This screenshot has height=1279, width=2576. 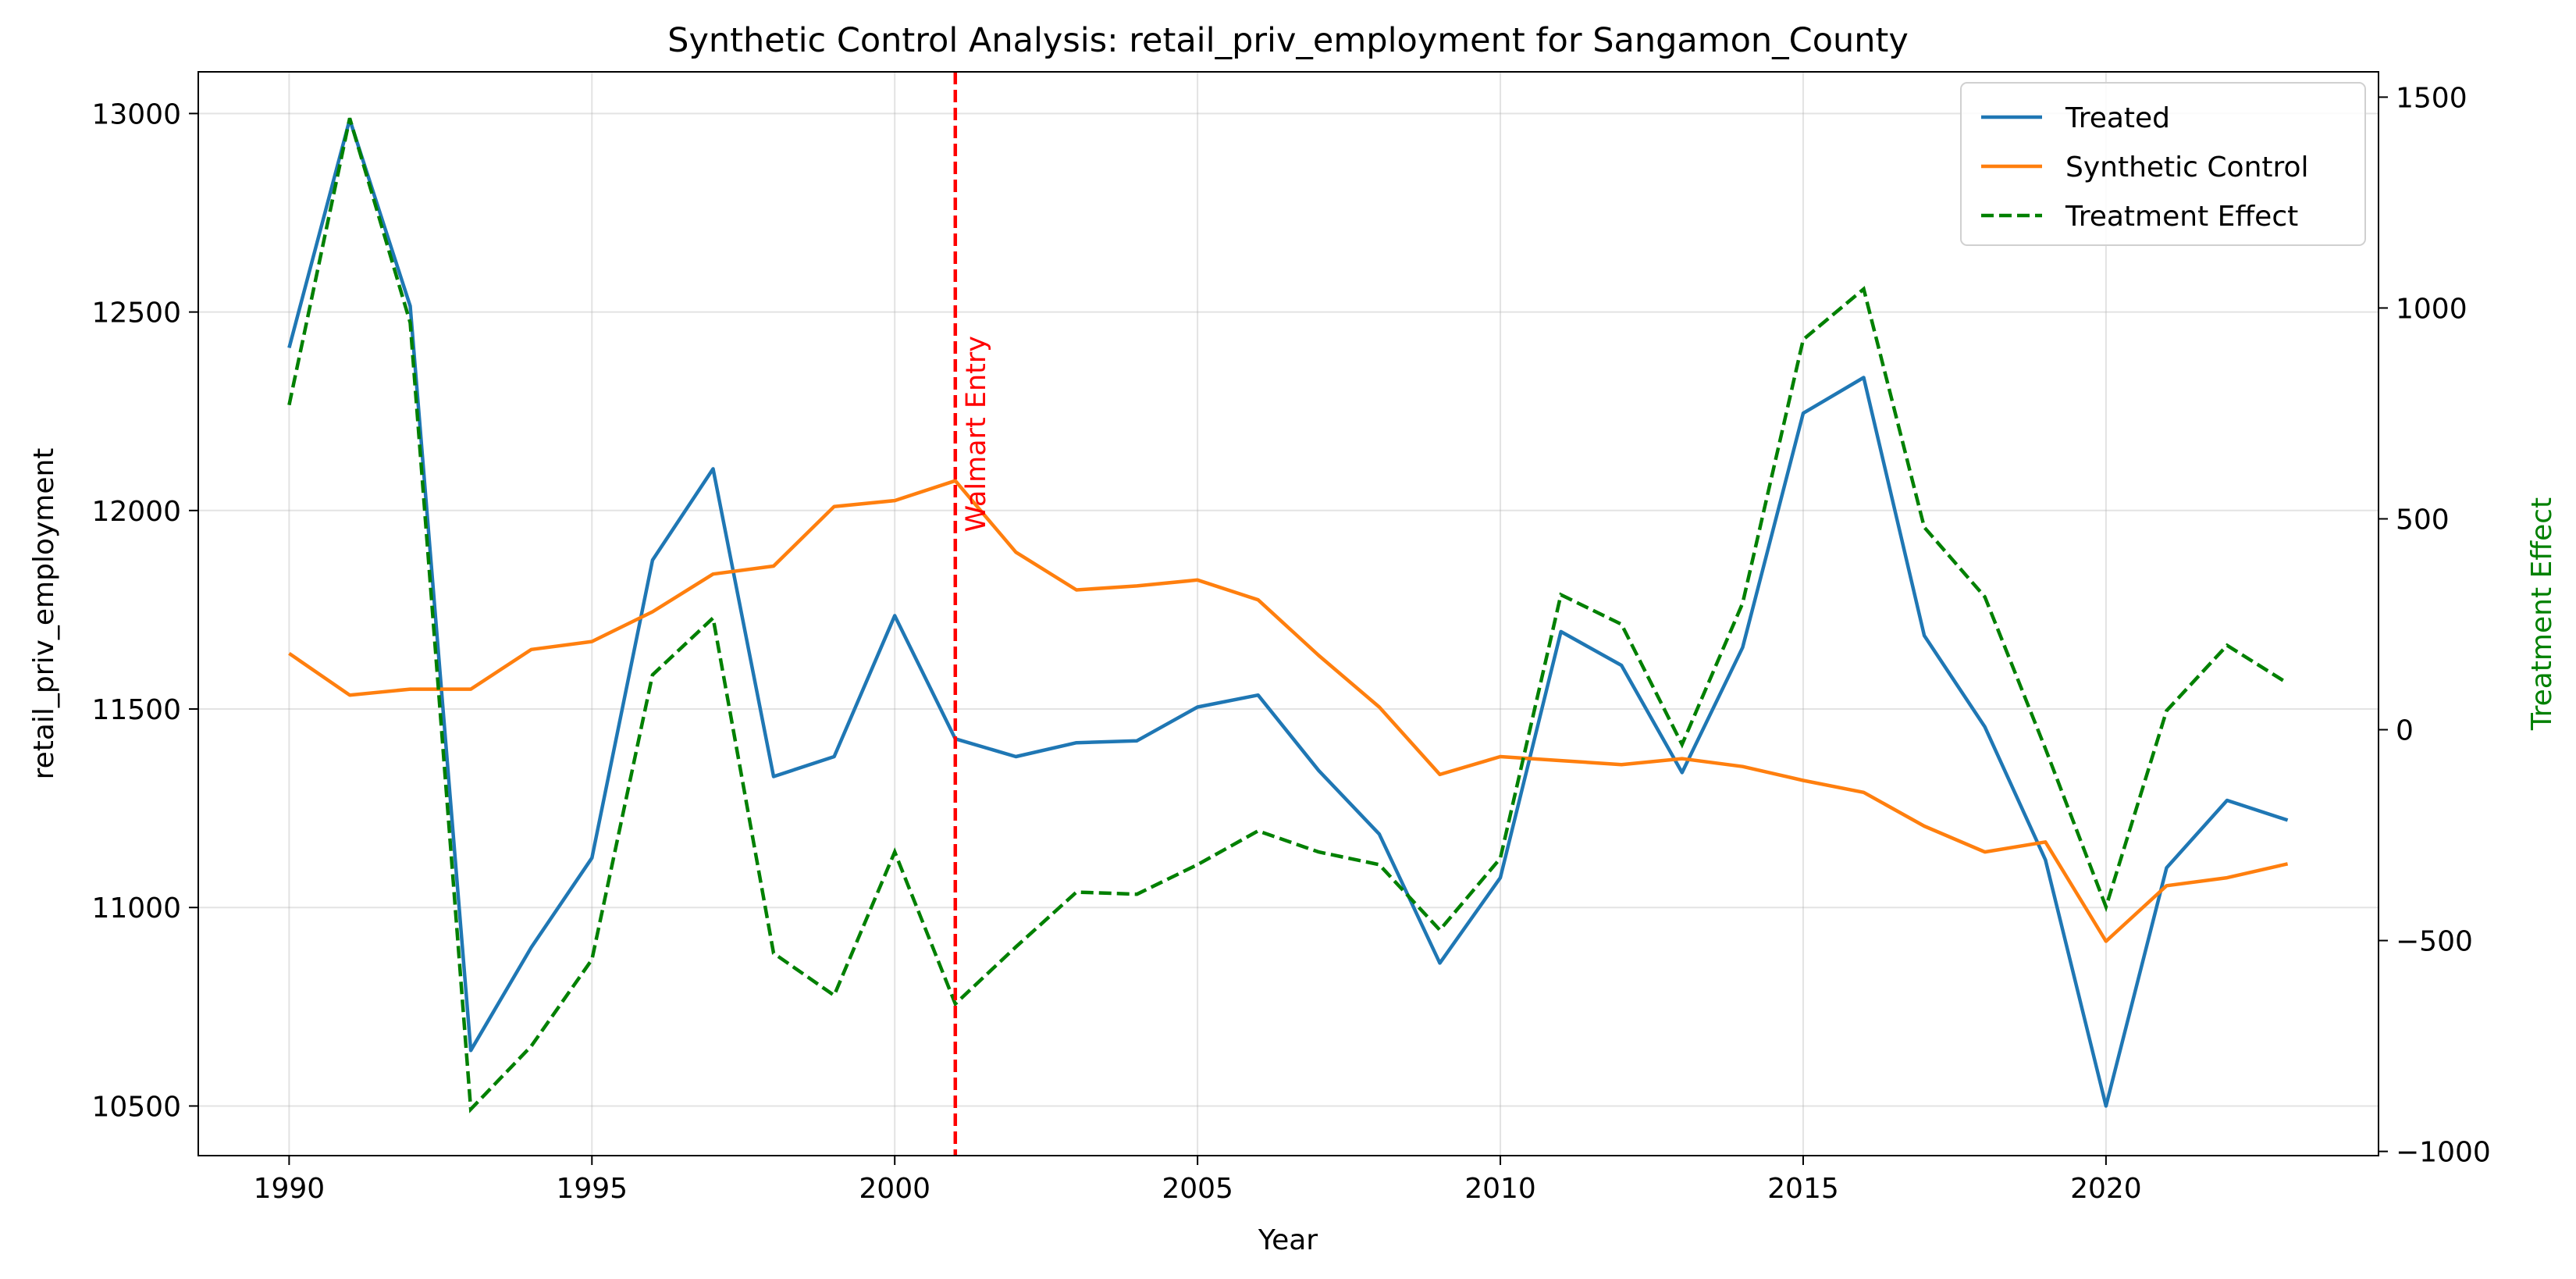 I want to click on y-axis-right: −1000 −500 0 500 1000 1500, so click(x=2435, y=625).